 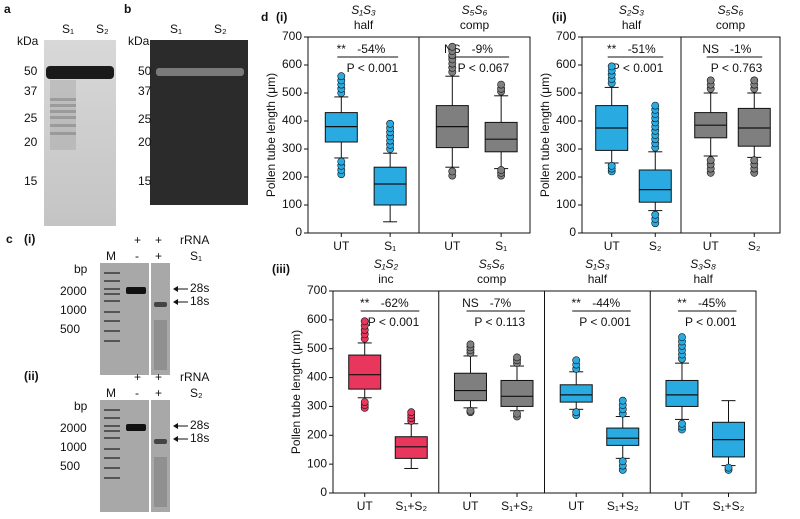 I want to click on change-label: -62%, so click(x=395, y=303).